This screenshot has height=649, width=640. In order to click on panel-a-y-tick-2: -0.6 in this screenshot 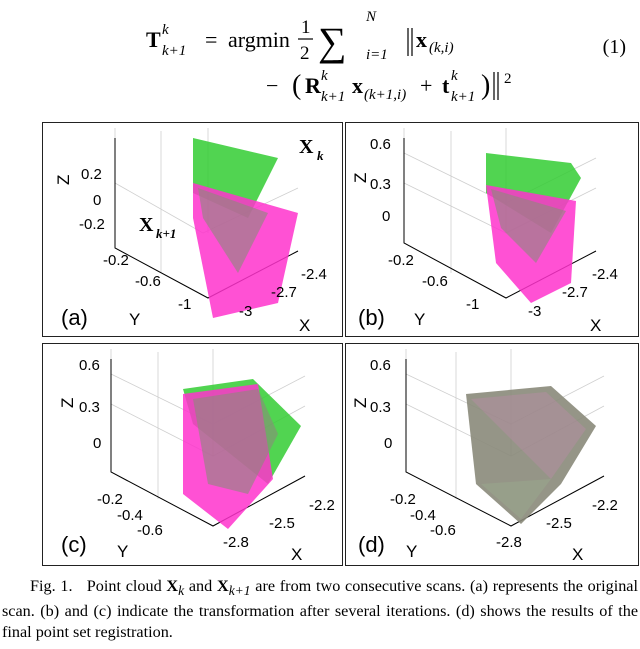, I will do `click(148, 281)`.